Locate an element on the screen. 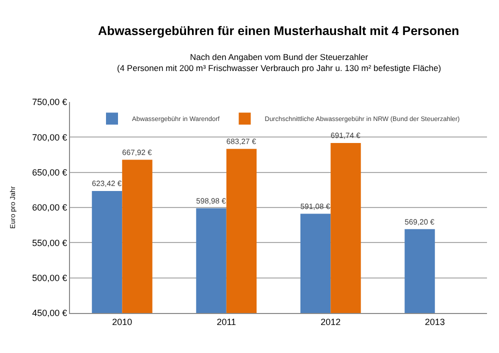 The width and height of the screenshot is (499, 353). data-label: 569,20 € is located at coordinates (420, 221).